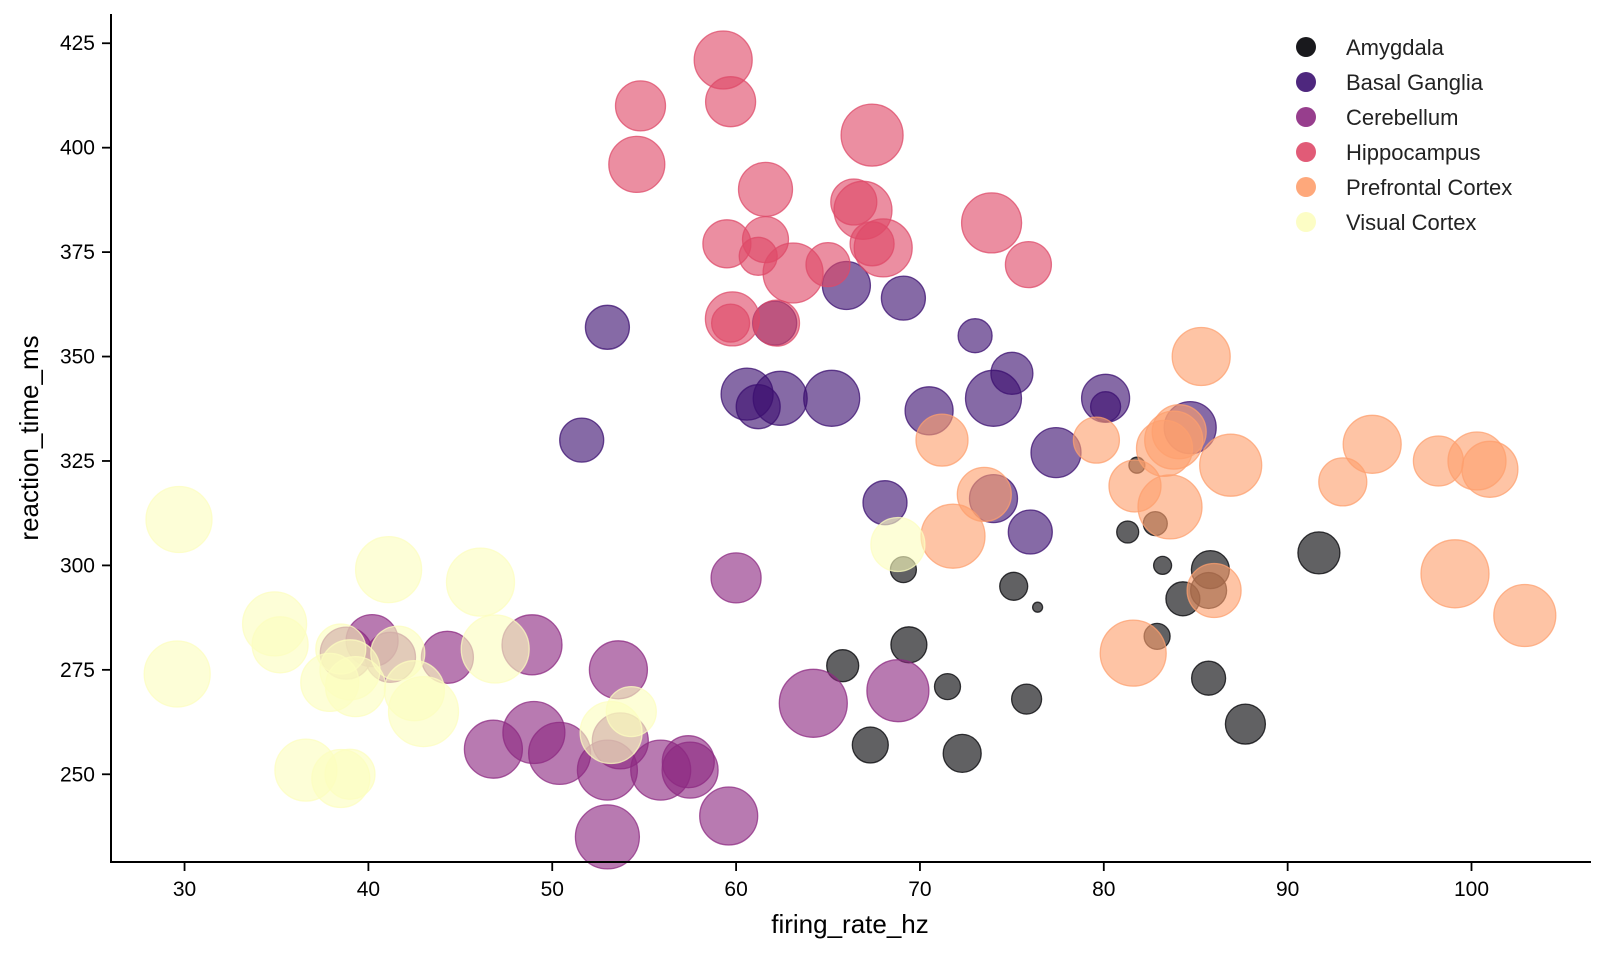 Image resolution: width=1600 pixels, height=953 pixels. Describe the element at coordinates (77, 461) in the screenshot. I see `y-tick-label: 325` at that location.